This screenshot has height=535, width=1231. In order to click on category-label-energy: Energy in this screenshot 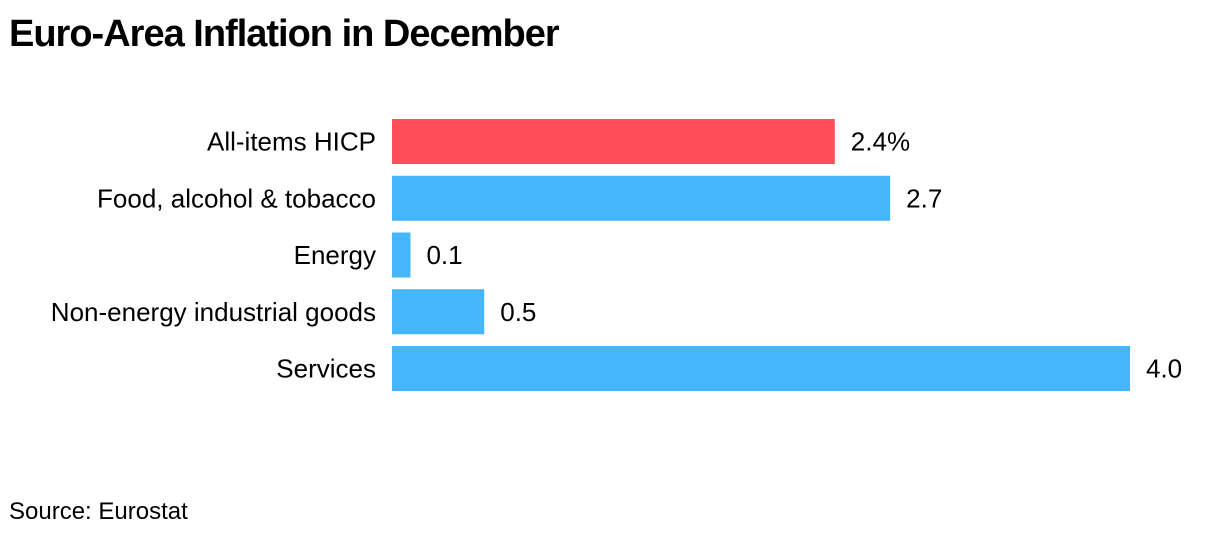, I will do `click(335, 255)`.